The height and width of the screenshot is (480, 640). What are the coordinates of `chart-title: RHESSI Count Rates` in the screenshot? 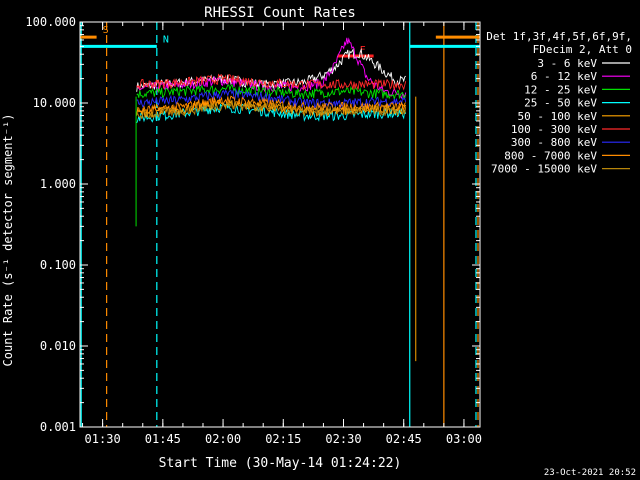 It's located at (280, 13).